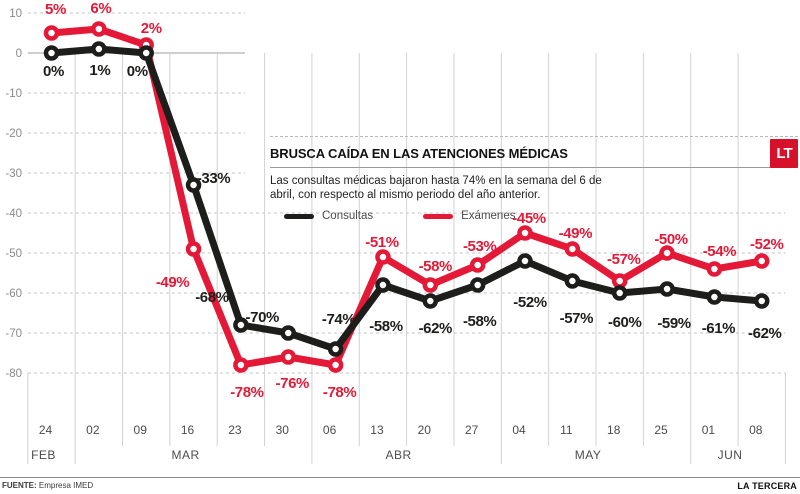 This screenshot has height=494, width=800. What do you see at coordinates (43, 455) in the screenshot?
I see `x-axis-month-label: FEB` at bounding box center [43, 455].